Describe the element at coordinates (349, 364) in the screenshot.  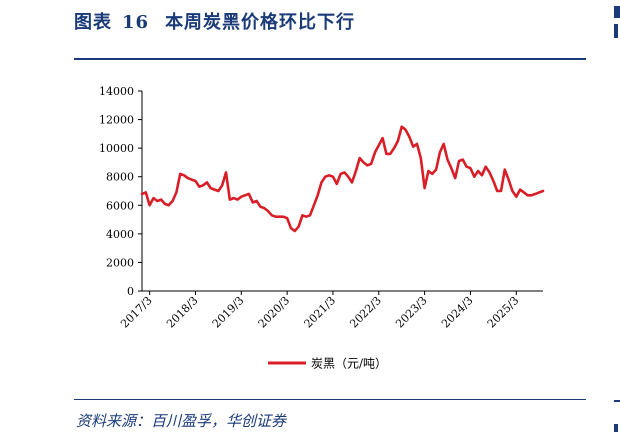
I see `legend-label: 炭黑（元/吨）` at that location.